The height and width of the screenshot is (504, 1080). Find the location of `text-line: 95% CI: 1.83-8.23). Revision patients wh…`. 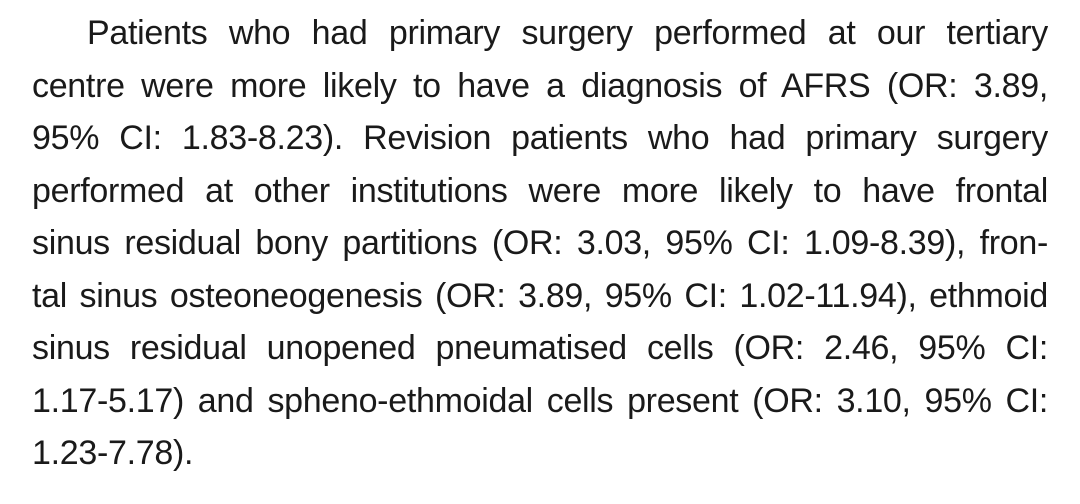

text-line: 95% CI: 1.83-8.23). Revision patients wh… is located at coordinates (540, 138).